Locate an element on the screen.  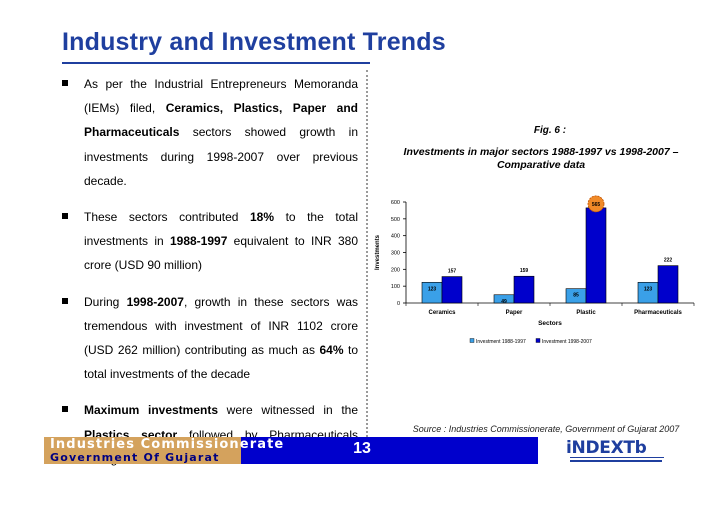
bullet-emphasis: 1988-1997 is located at coordinates (198, 241).